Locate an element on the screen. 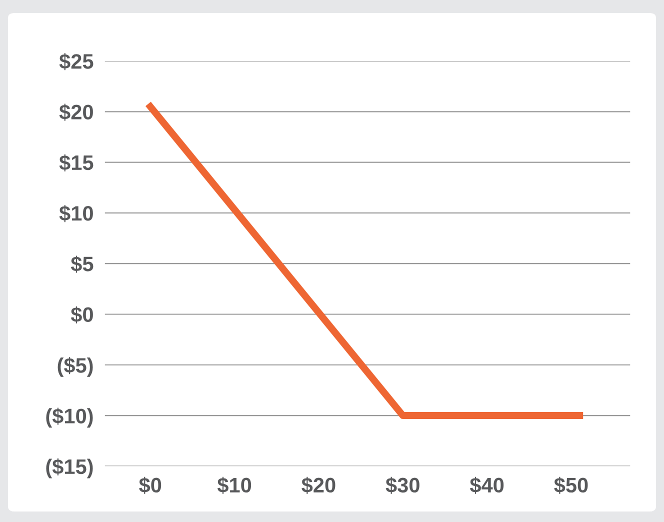 The height and width of the screenshot is (522, 664). y-tick-label: $25 is located at coordinates (76, 61).